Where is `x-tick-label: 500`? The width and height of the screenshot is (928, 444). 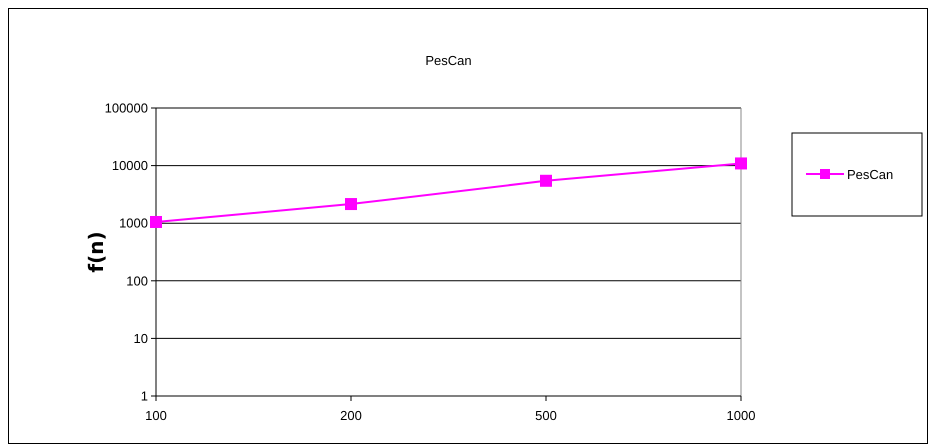 x-tick-label: 500 is located at coordinates (546, 415).